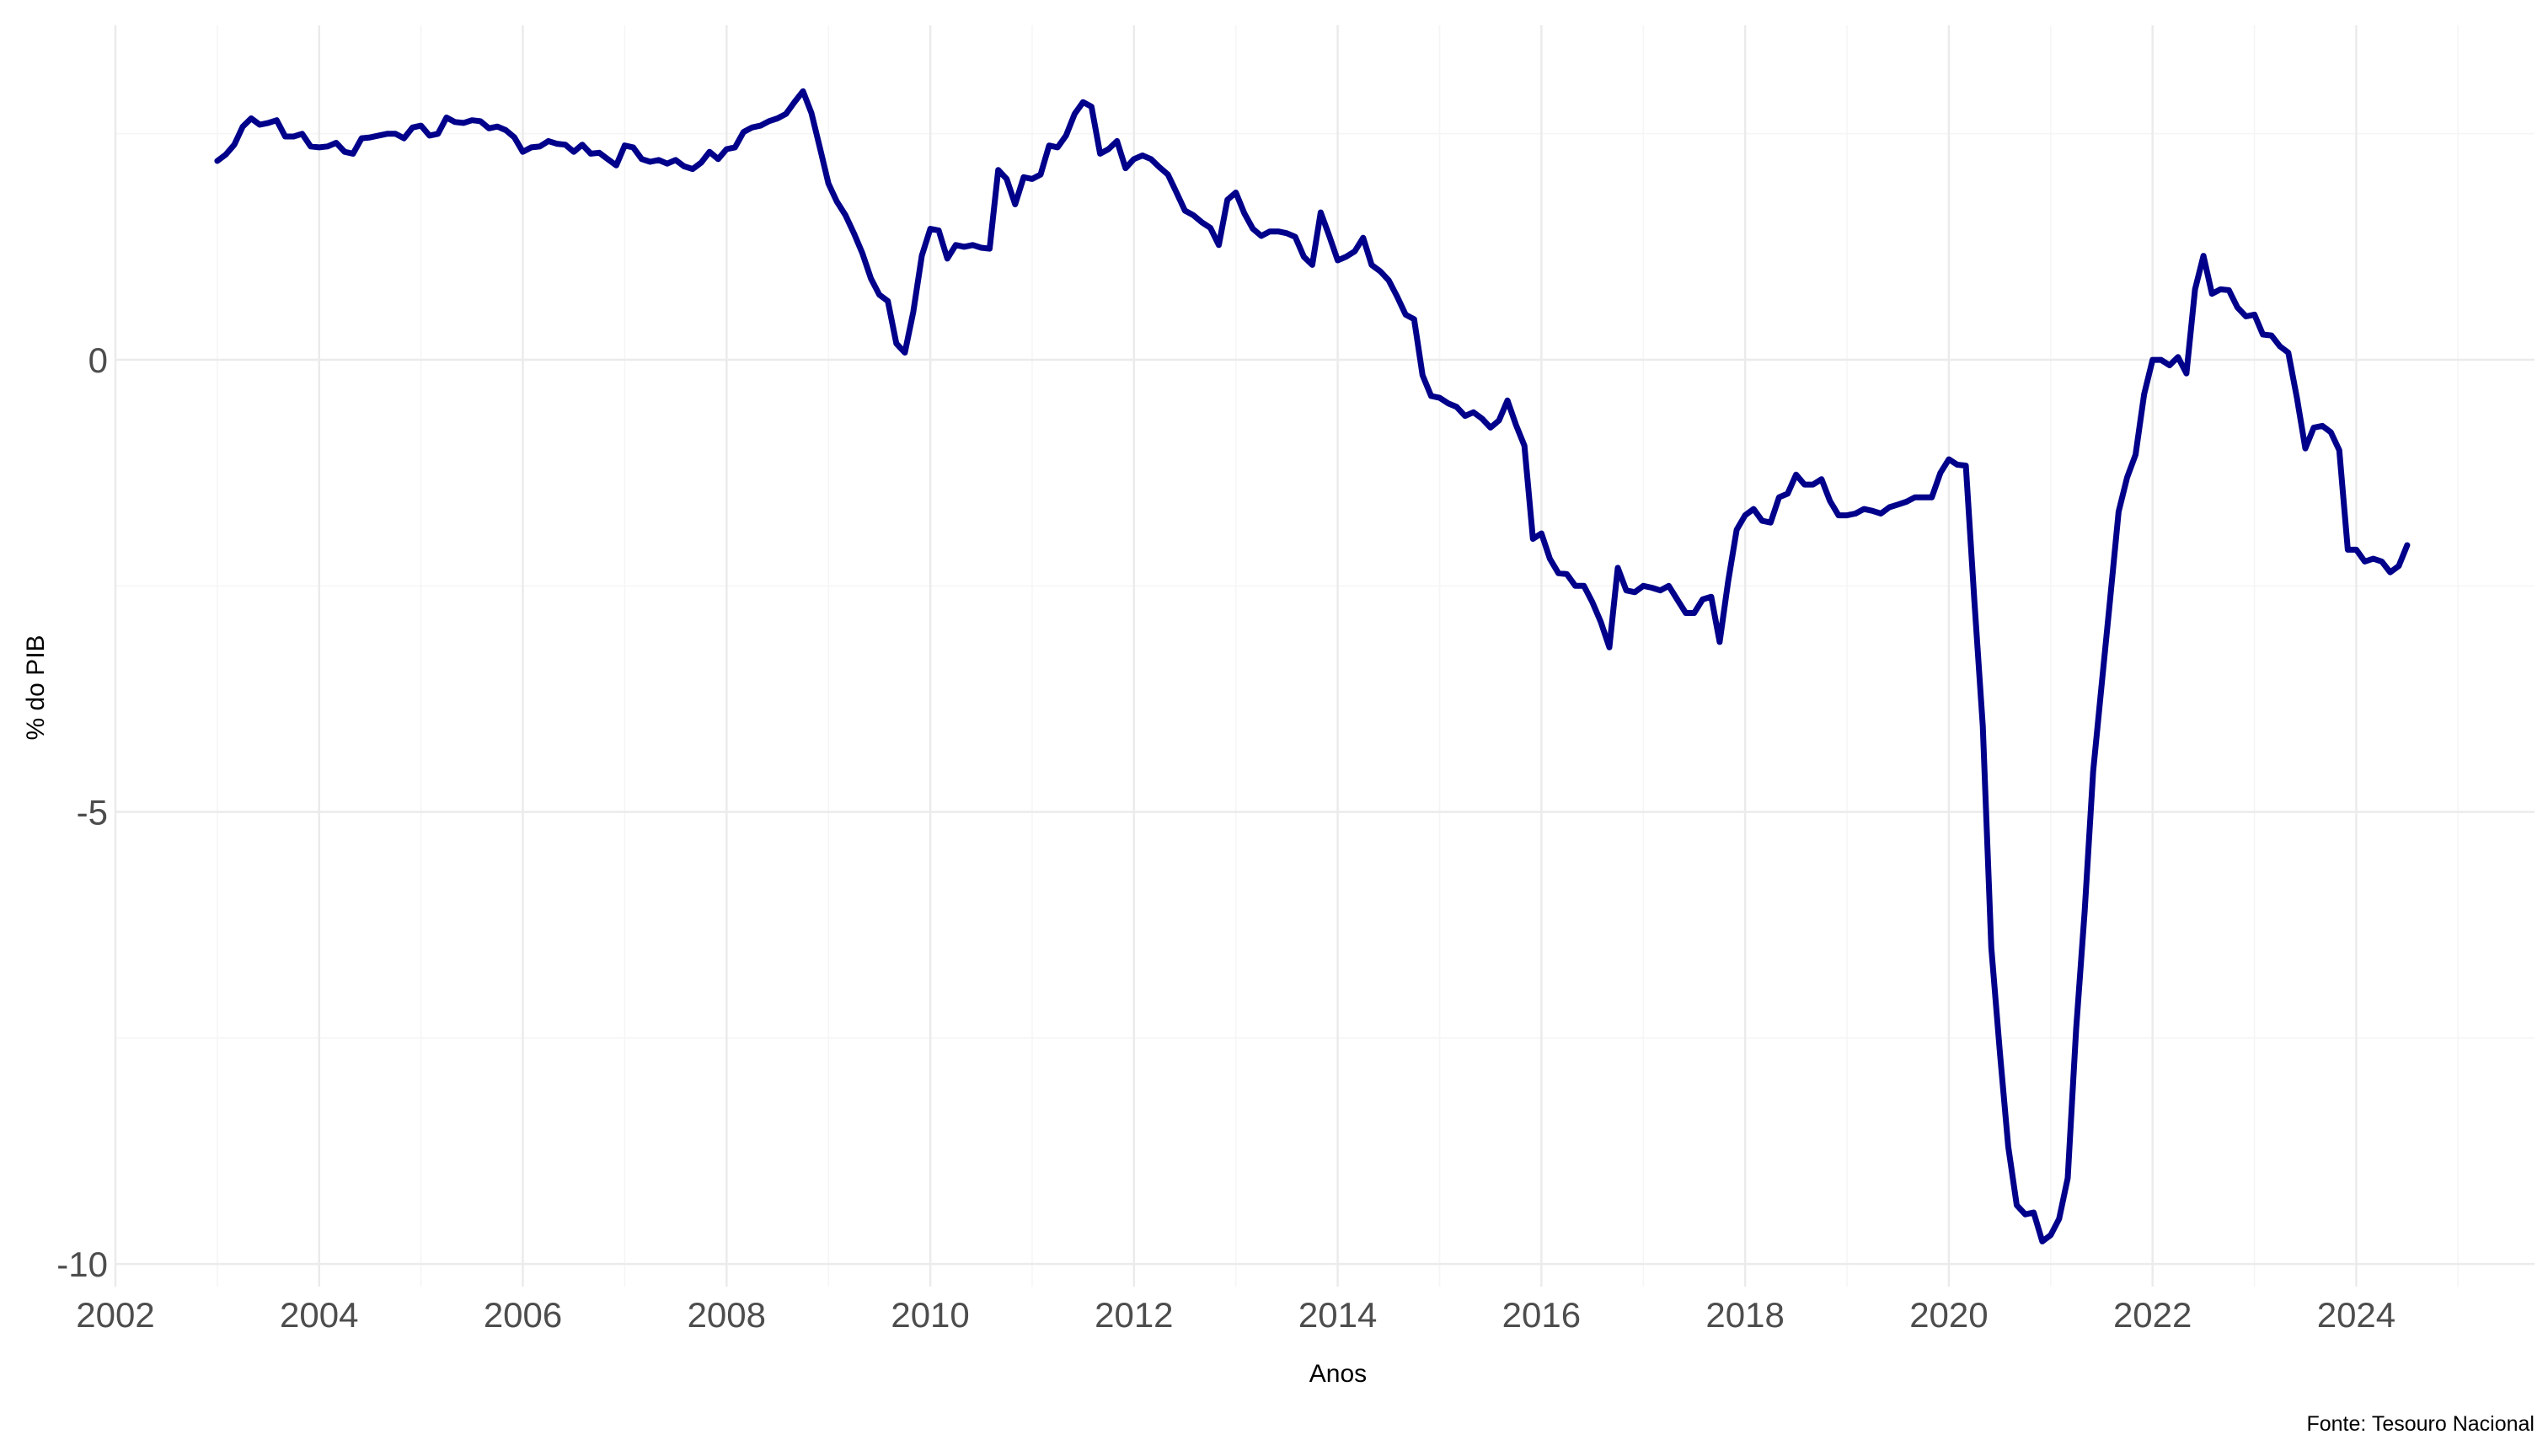  What do you see at coordinates (1134, 1315) in the screenshot?
I see `x-tick-label: 2012` at bounding box center [1134, 1315].